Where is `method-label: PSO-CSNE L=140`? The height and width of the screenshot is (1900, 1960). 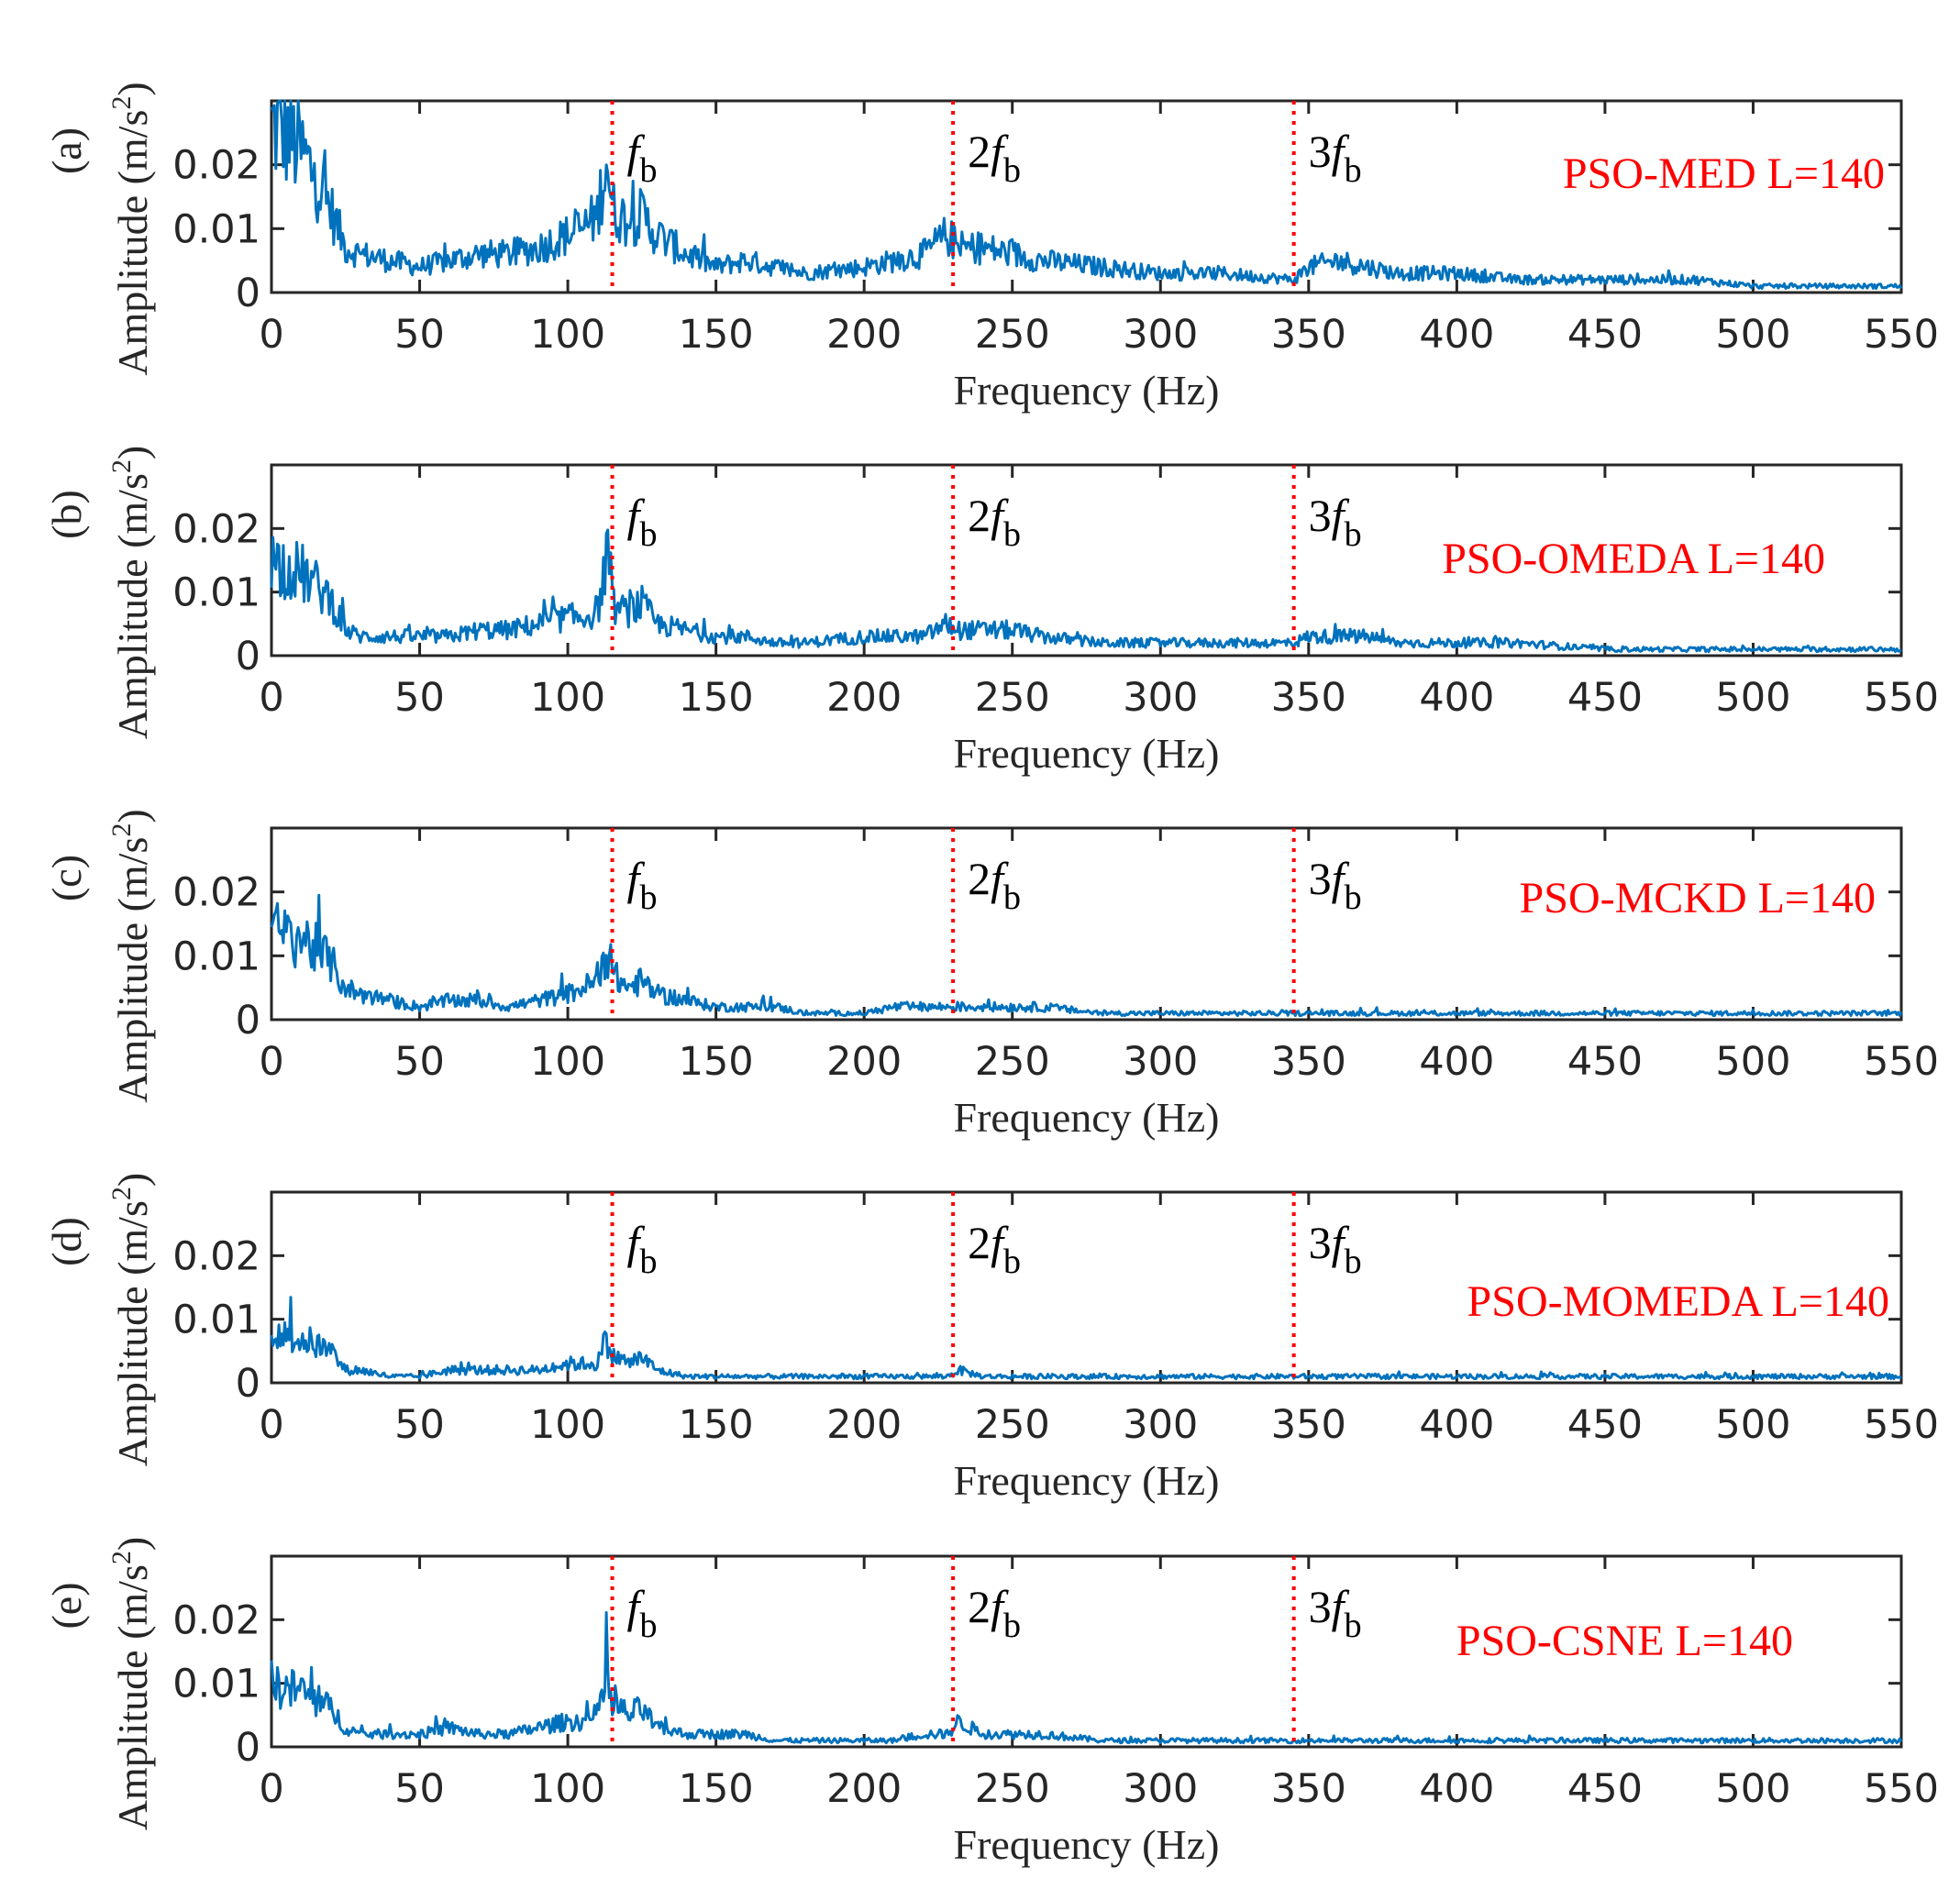 method-label: PSO-CSNE L=140 is located at coordinates (1624, 1641).